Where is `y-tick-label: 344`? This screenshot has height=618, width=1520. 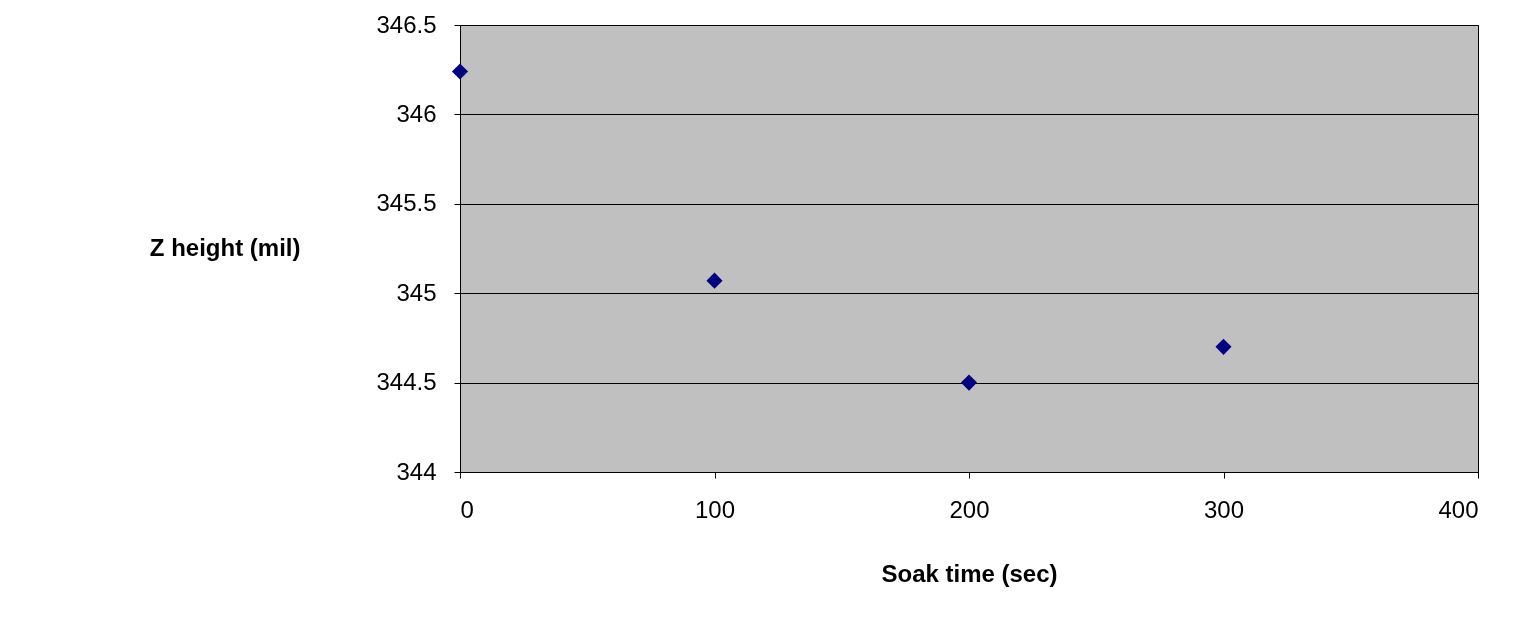
y-tick-label: 344 is located at coordinates (416, 471).